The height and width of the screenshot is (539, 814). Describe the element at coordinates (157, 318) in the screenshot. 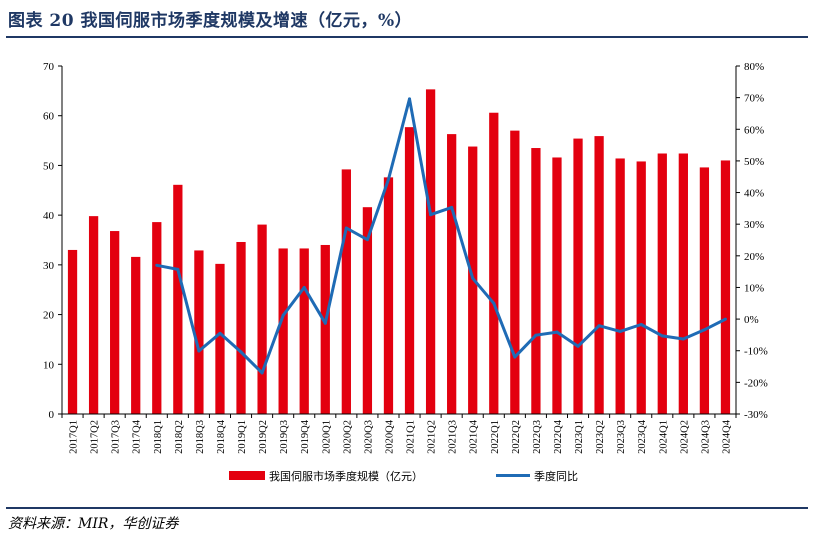

I see `bar-2018Q1` at that location.